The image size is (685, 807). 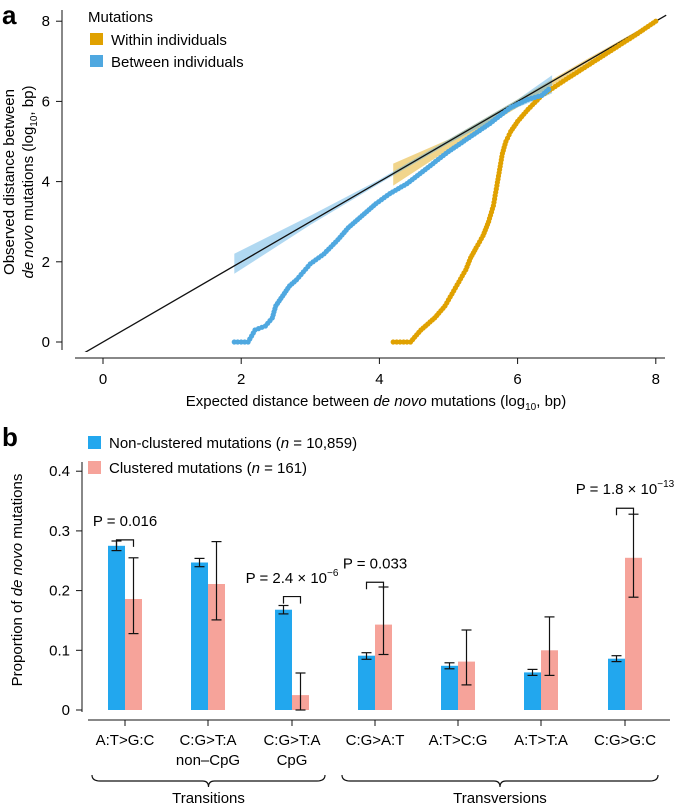 What do you see at coordinates (120, 17) in the screenshot?
I see `legend-a-title: Mutations` at bounding box center [120, 17].